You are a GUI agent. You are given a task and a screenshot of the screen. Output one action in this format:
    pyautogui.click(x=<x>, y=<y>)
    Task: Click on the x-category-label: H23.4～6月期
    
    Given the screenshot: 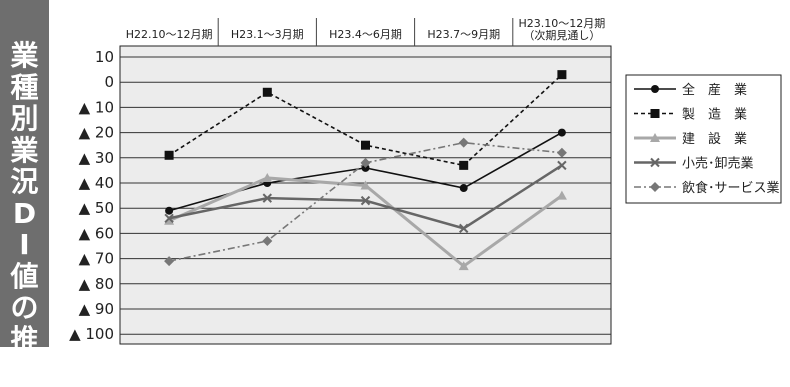 What is the action you would take?
    pyautogui.click(x=365, y=34)
    